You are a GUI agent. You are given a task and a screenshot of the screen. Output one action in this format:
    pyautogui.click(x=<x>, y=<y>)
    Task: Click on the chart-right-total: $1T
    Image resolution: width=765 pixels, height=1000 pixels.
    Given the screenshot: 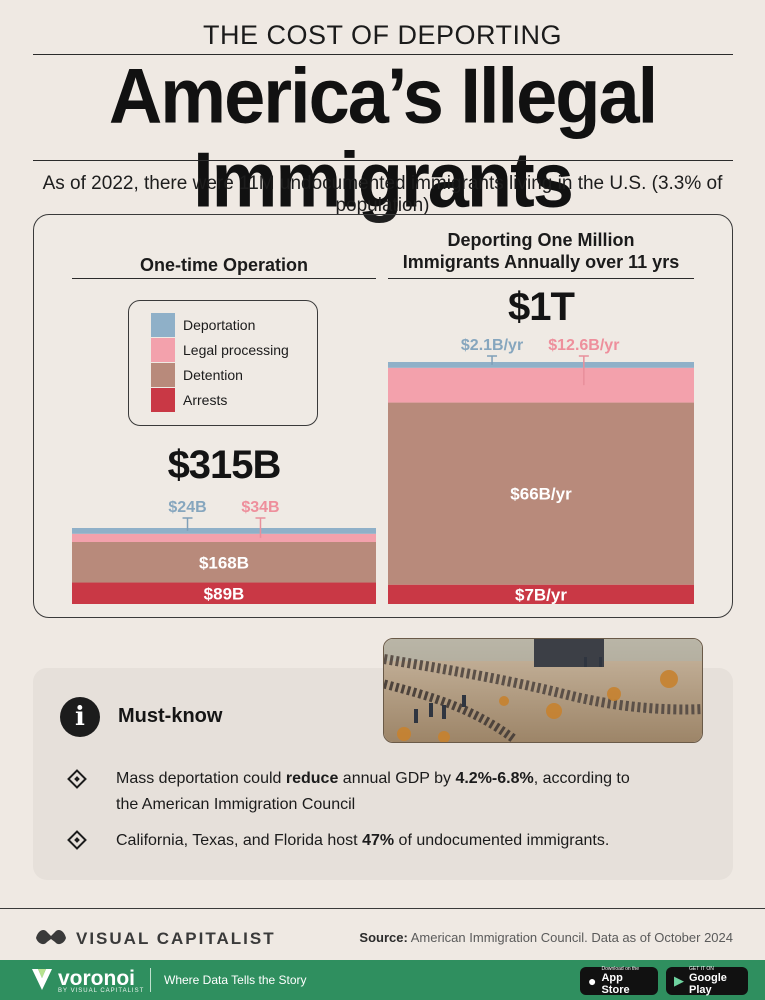 What is the action you would take?
    pyautogui.click(x=541, y=307)
    